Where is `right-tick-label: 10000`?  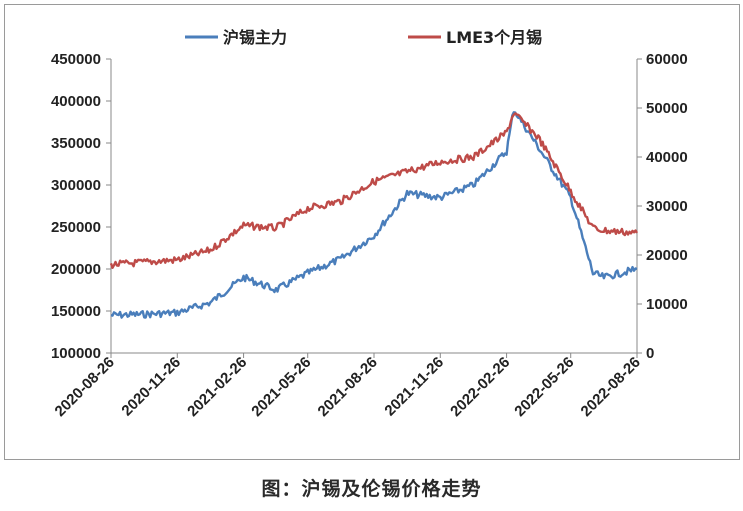
right-tick-label: 10000 is located at coordinates (667, 304).